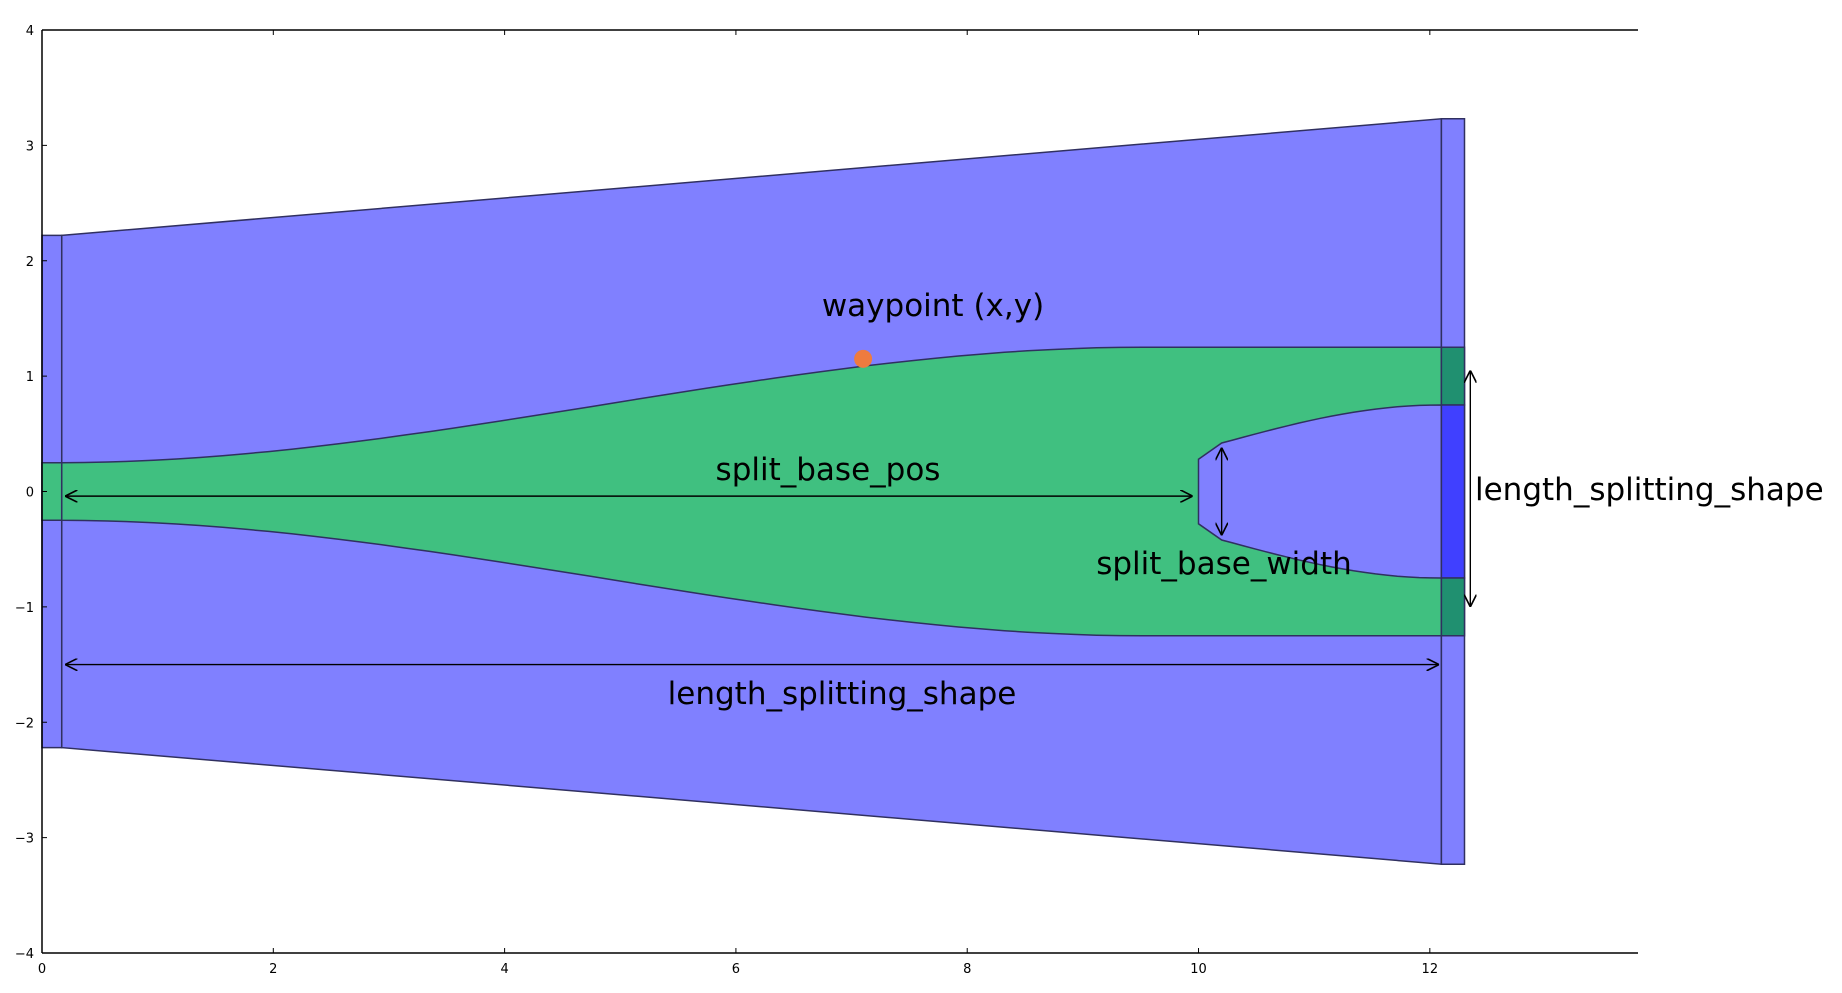 The image size is (1842, 993). I want to click on x-tick-label: 4, so click(504, 969).